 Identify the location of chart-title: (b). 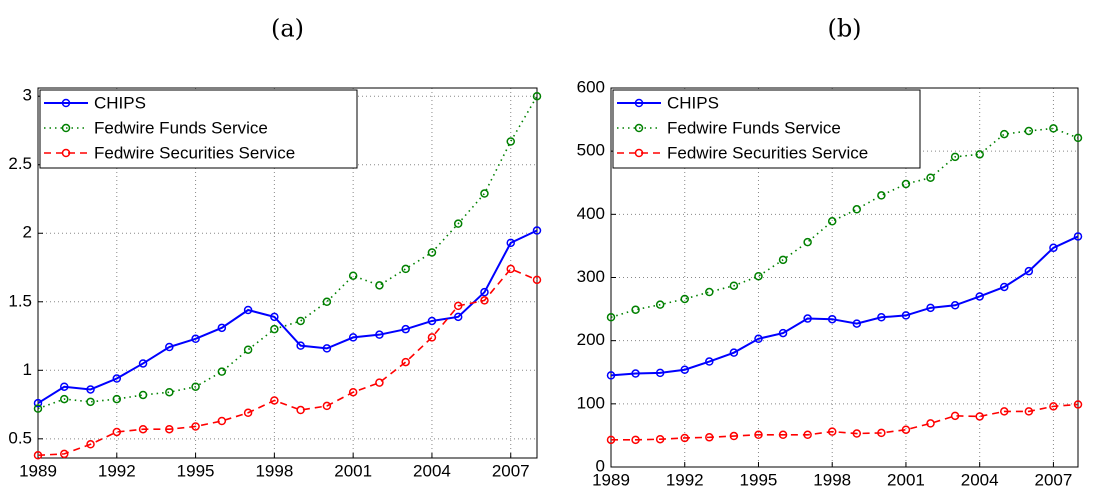
(844, 29).